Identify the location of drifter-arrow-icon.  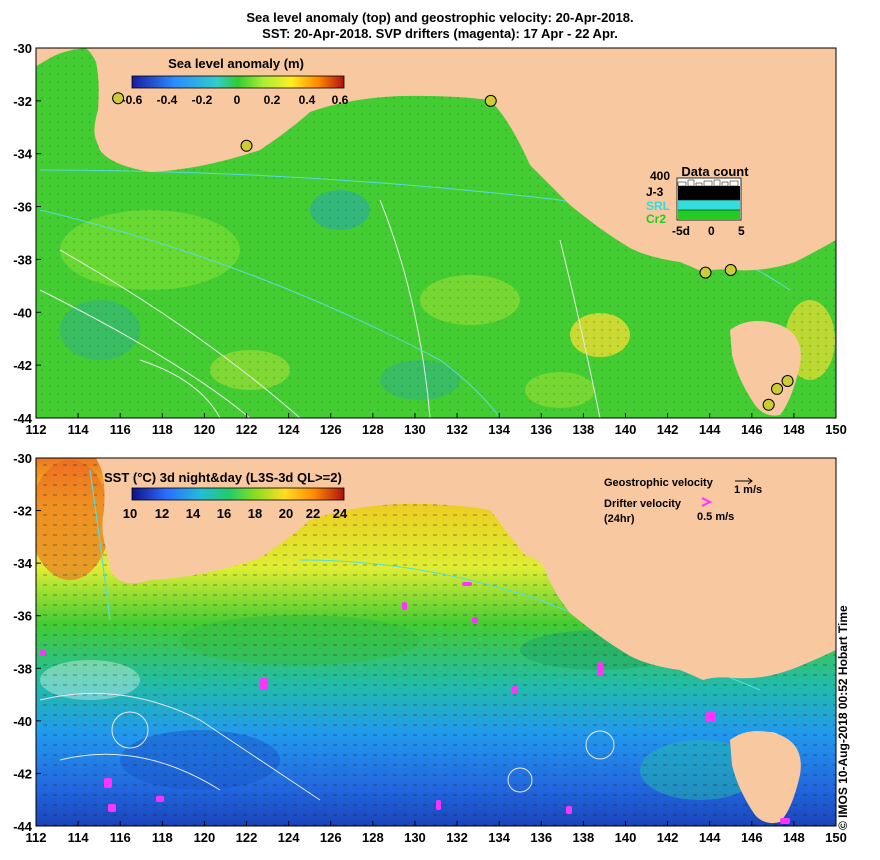
(707, 502).